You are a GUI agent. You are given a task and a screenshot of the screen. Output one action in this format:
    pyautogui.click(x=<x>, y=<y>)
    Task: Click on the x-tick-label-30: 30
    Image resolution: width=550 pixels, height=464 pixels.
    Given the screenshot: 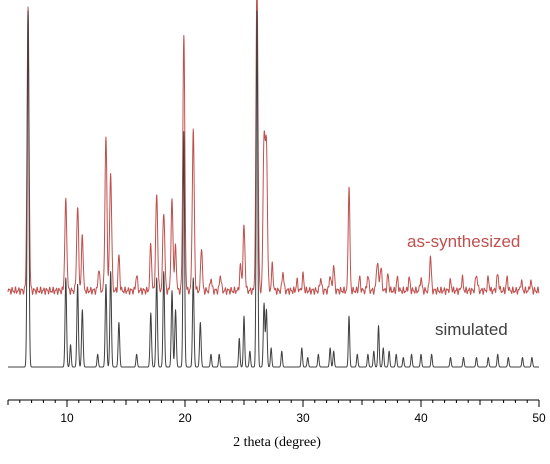 What is the action you would take?
    pyautogui.click(x=303, y=418)
    